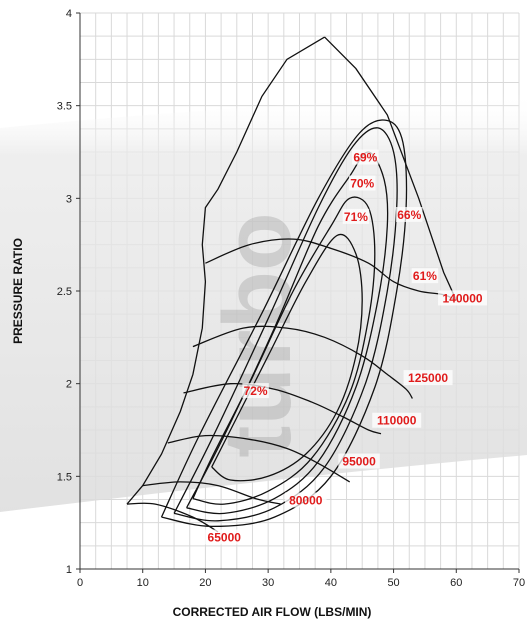  I want to click on choke-line, so click(390, 168).